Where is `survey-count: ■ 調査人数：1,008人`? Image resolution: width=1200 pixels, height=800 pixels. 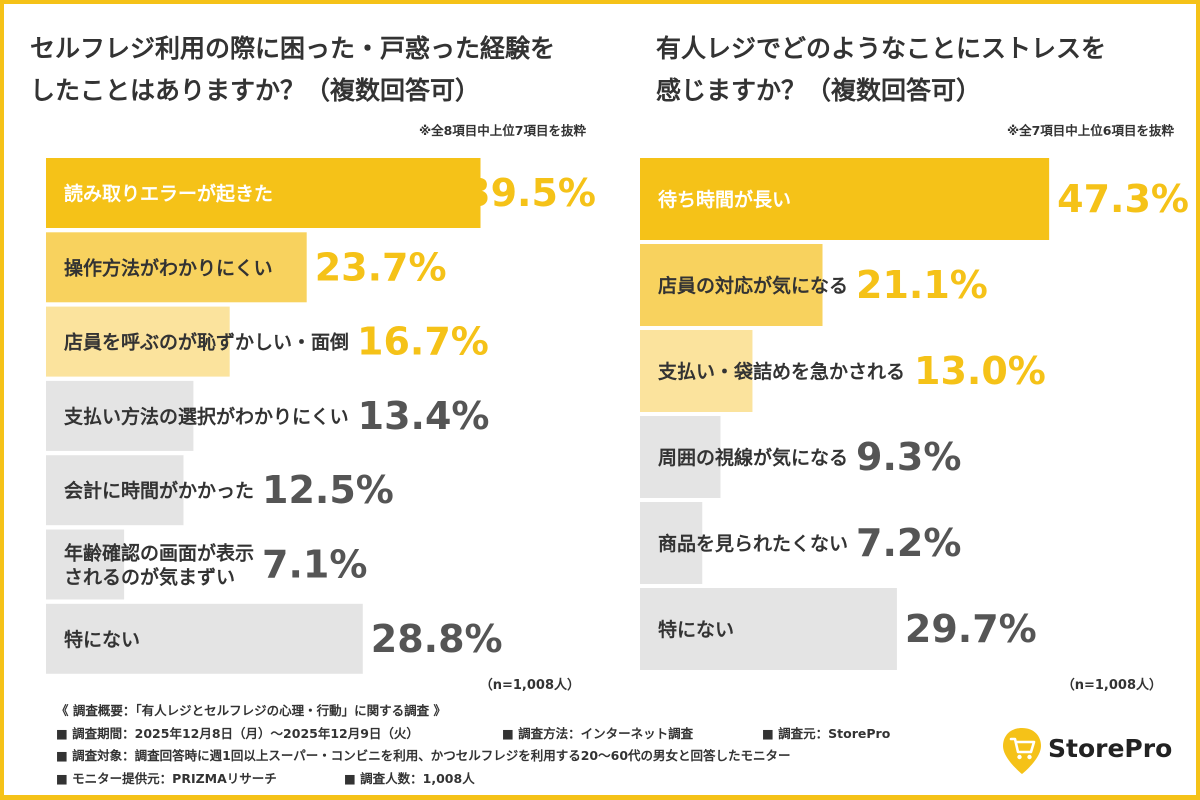 survey-count: ■ 調査人数：1,008人 is located at coordinates (409, 778).